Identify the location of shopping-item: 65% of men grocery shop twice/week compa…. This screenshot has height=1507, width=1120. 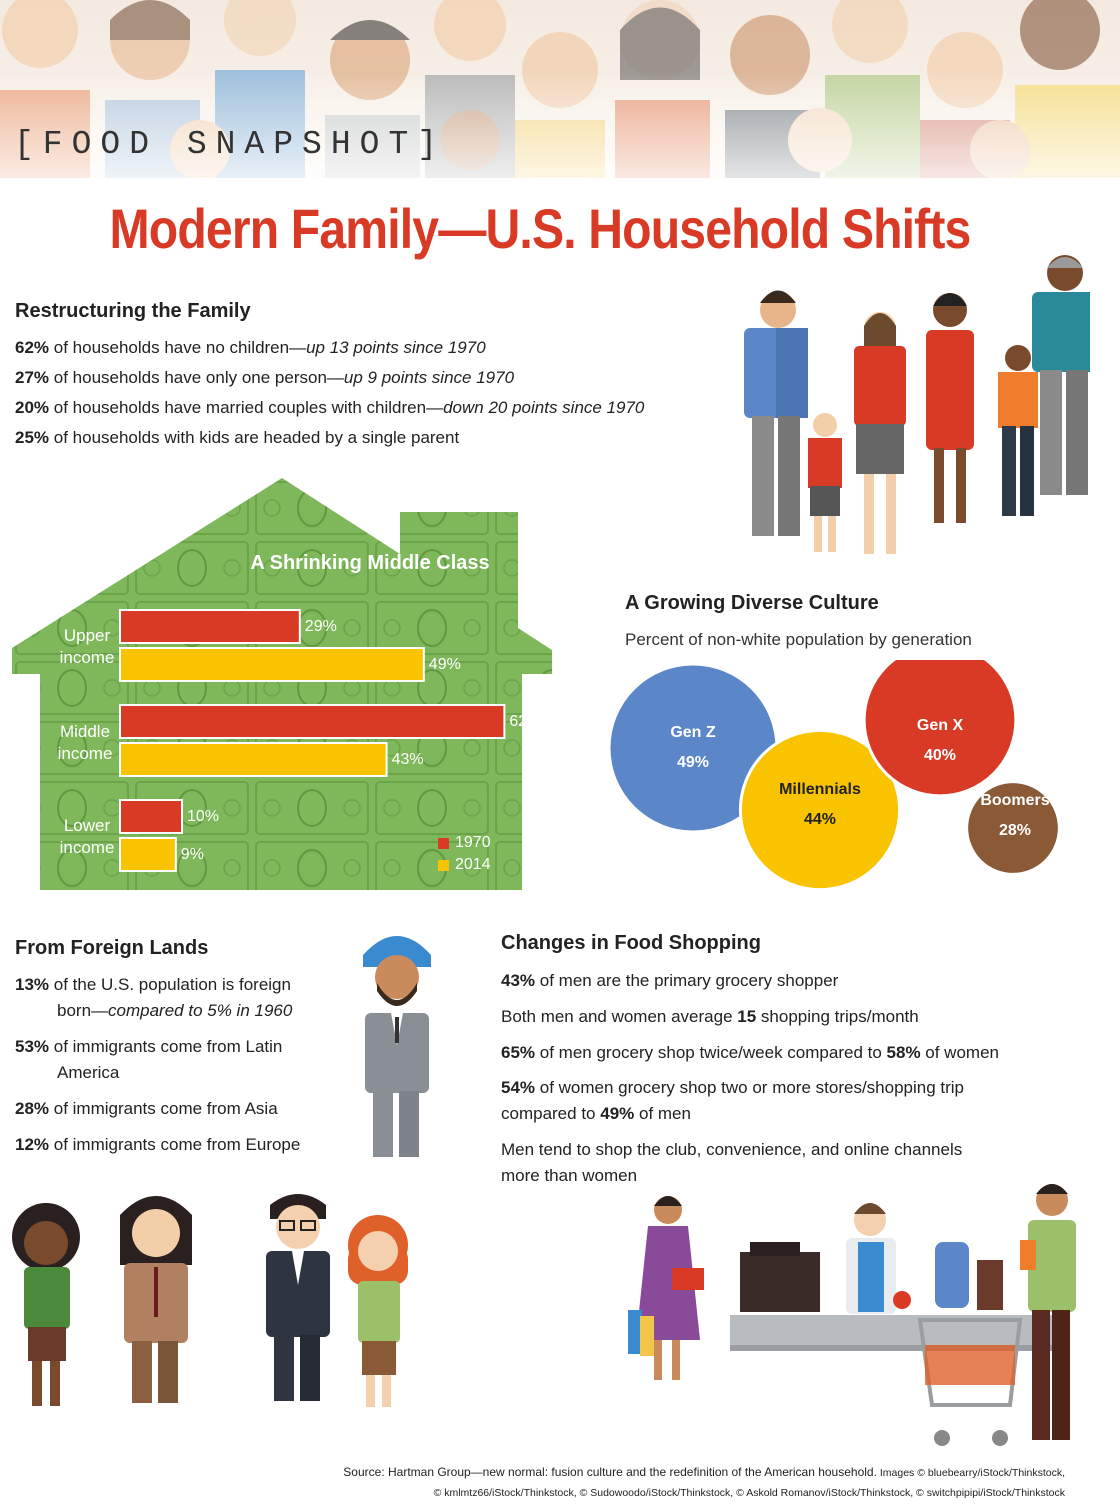
(750, 1053).